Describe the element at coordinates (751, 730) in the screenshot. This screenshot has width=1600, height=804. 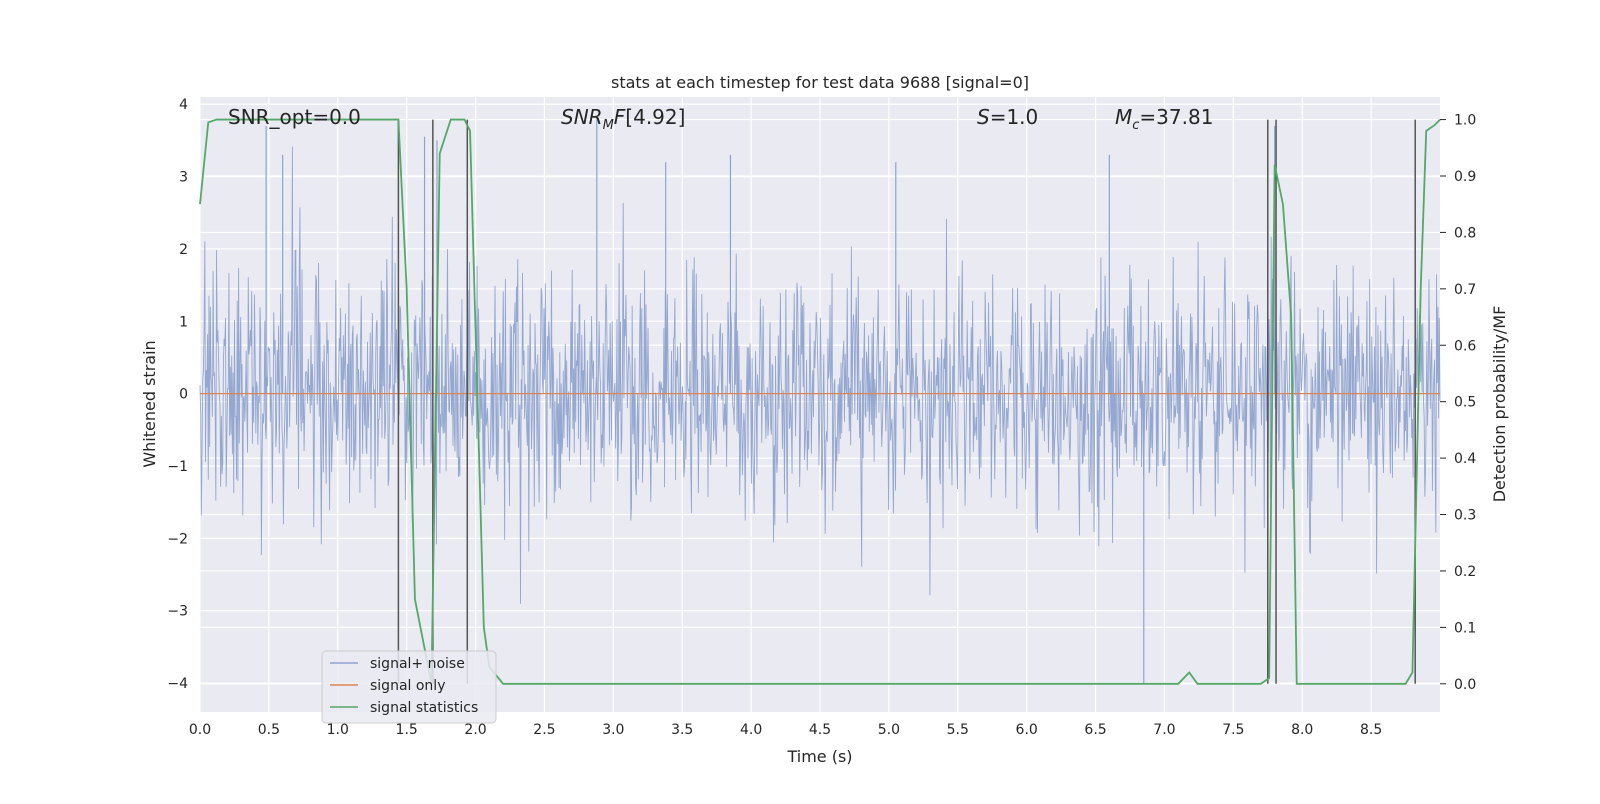
I see `x-tick-label: 4.0` at that location.